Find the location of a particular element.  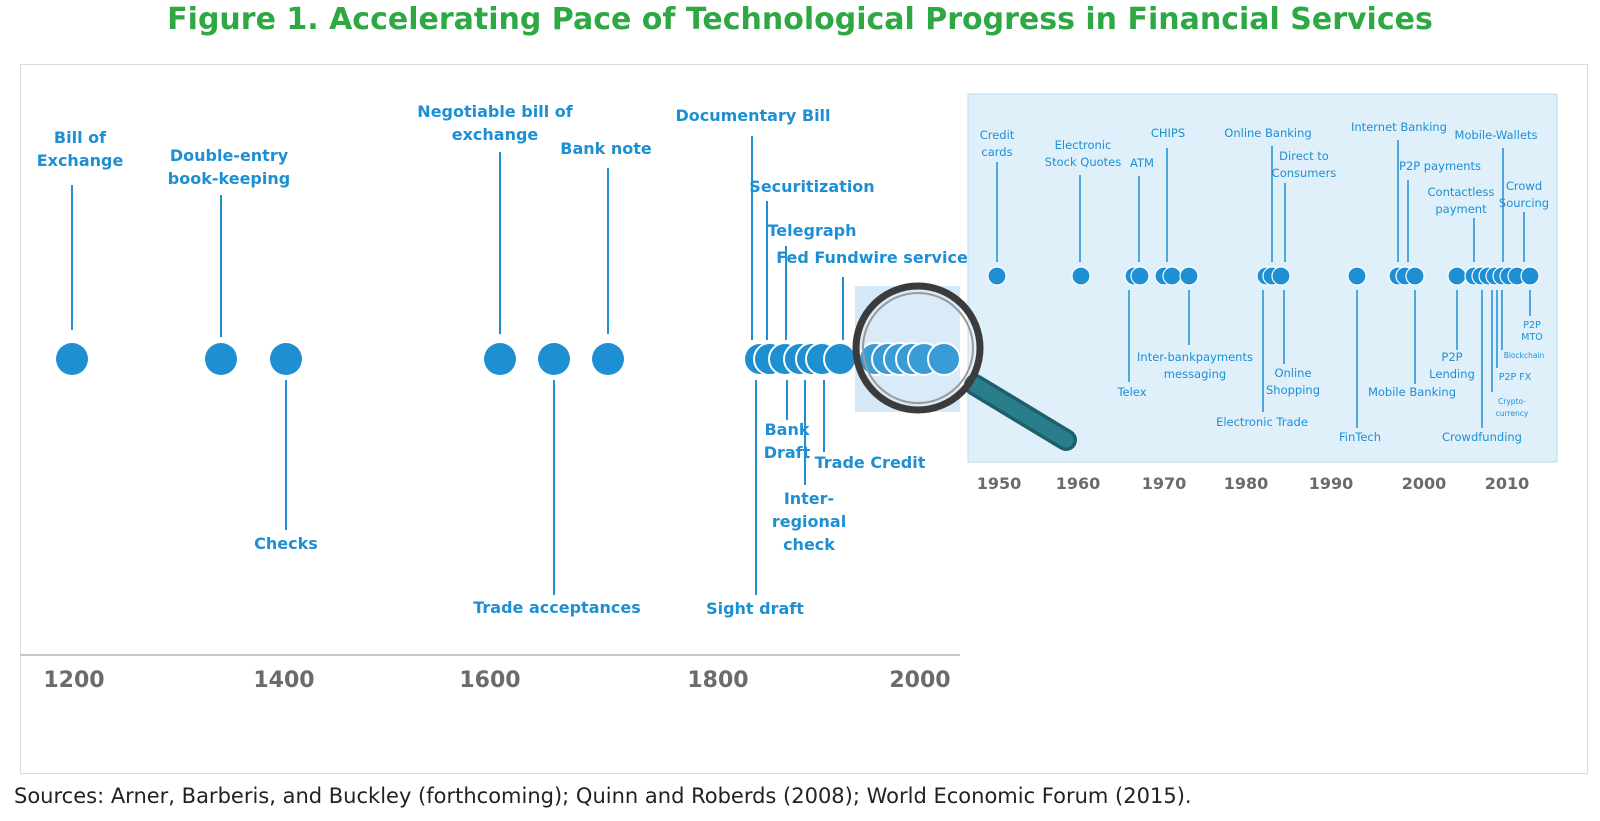

inset-event-label: Electronic Trade is located at coordinates (1262, 422).